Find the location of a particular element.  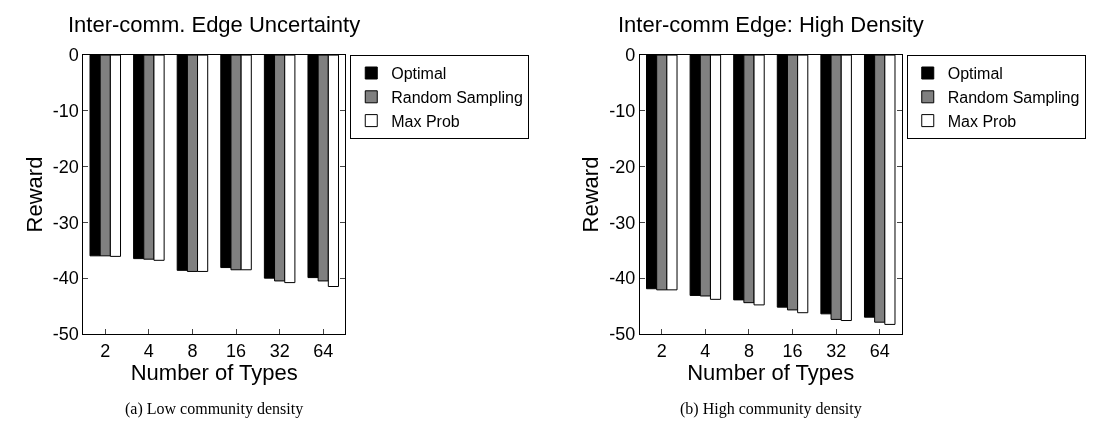

text: (b) High community density is located at coordinates (771, 409).